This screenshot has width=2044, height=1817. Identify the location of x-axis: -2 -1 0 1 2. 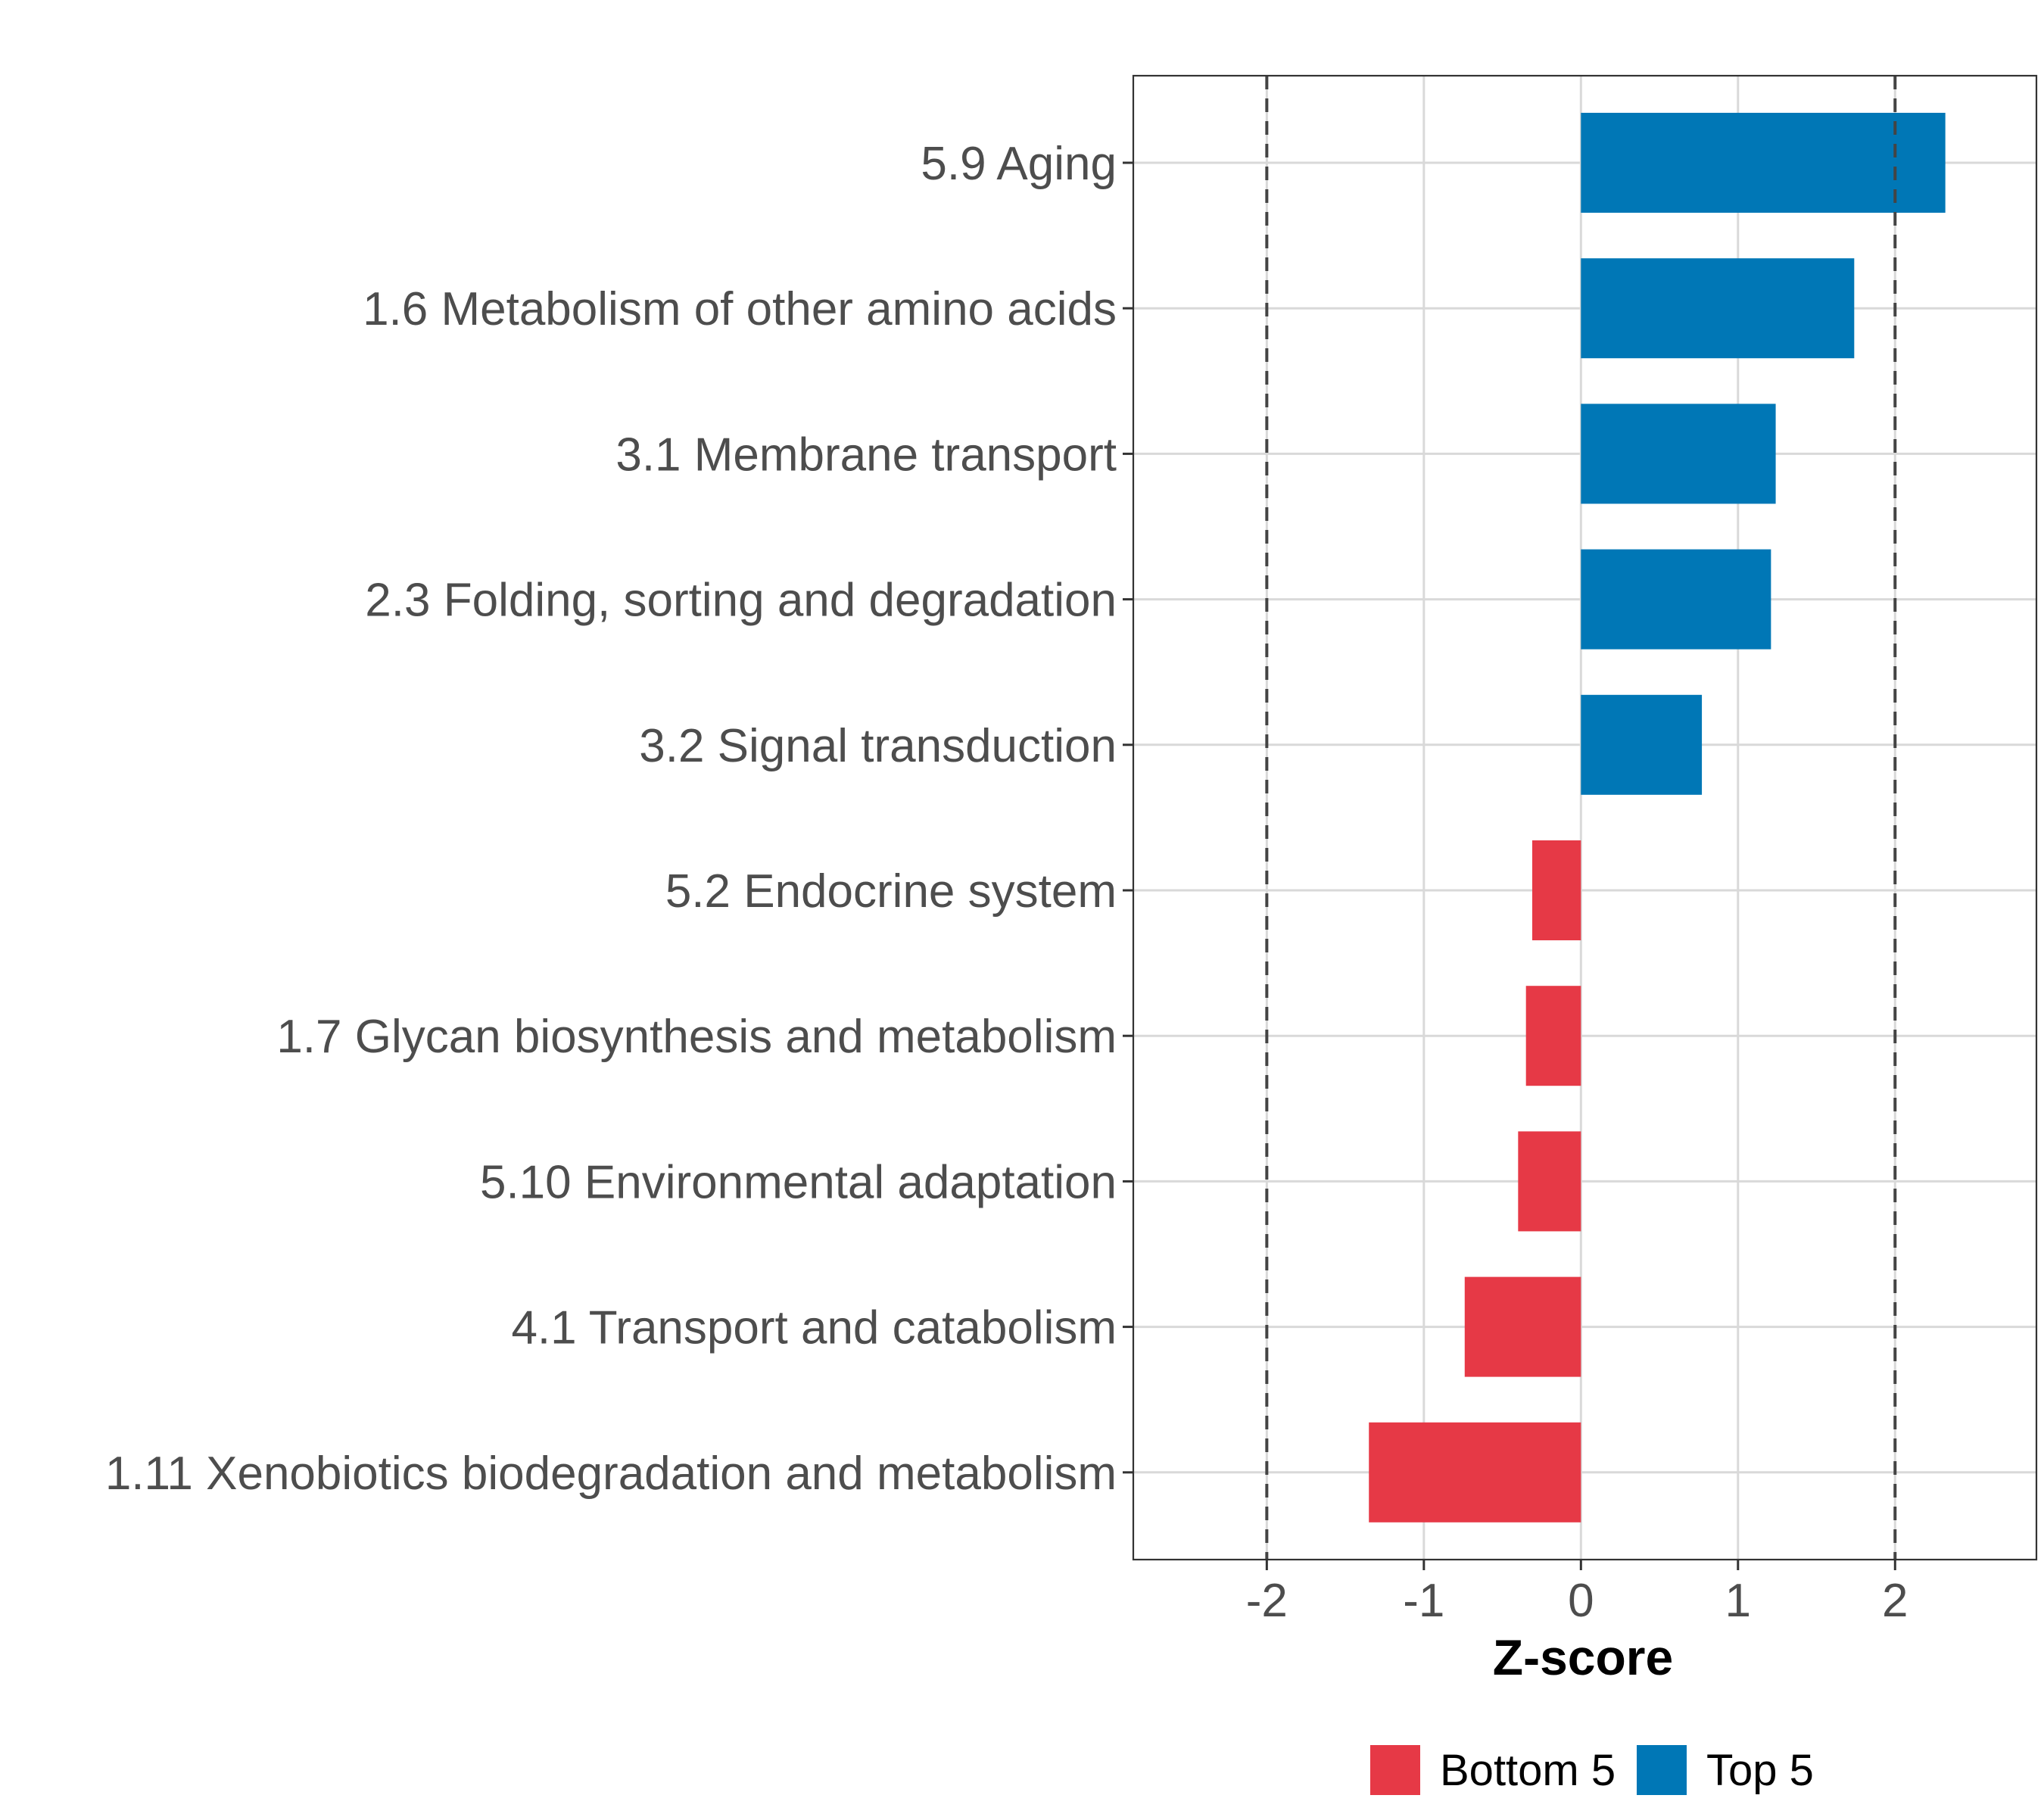
(1577, 1593).